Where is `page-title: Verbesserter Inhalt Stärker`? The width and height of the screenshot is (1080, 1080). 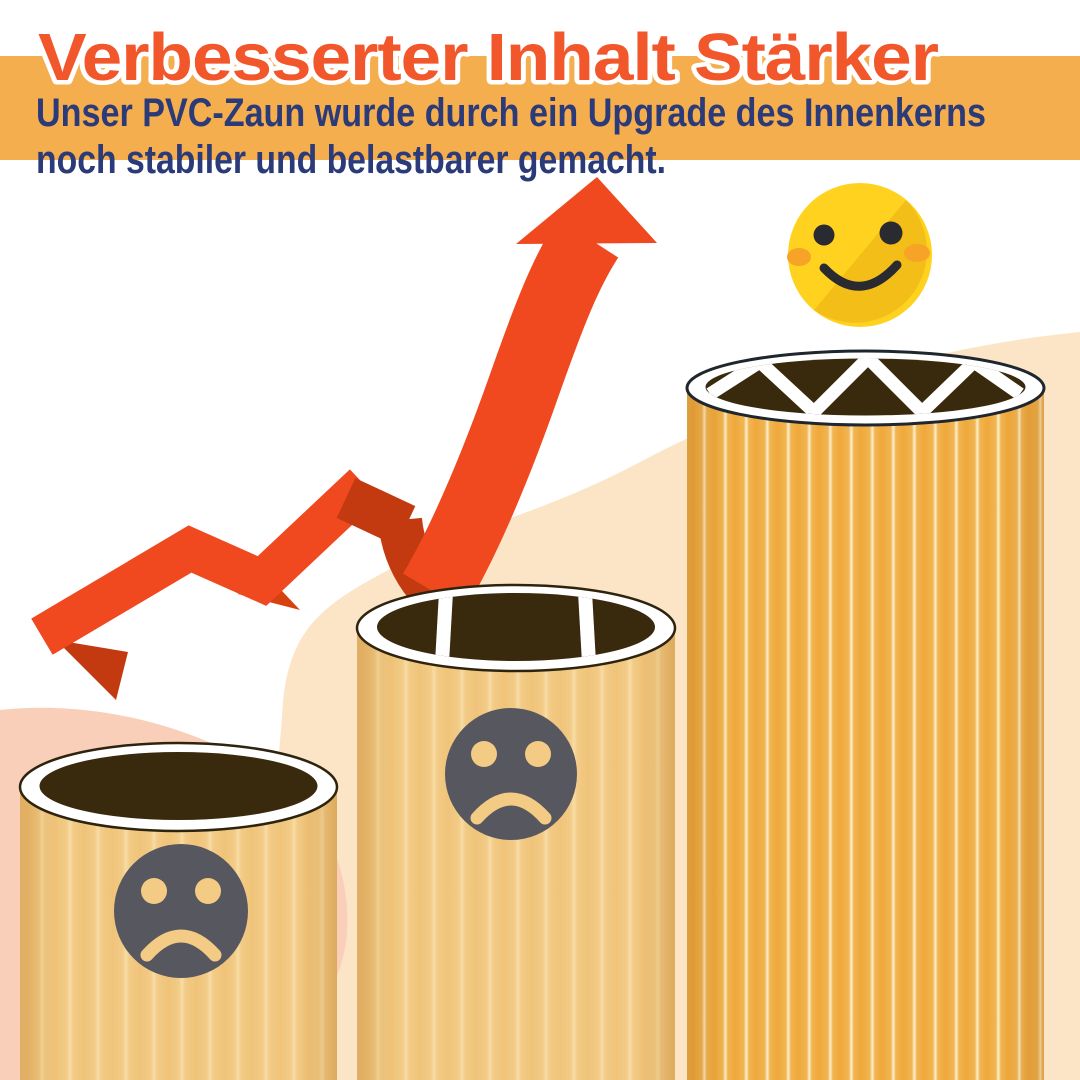
page-title: Verbesserter Inhalt Stärker is located at coordinates (488, 57).